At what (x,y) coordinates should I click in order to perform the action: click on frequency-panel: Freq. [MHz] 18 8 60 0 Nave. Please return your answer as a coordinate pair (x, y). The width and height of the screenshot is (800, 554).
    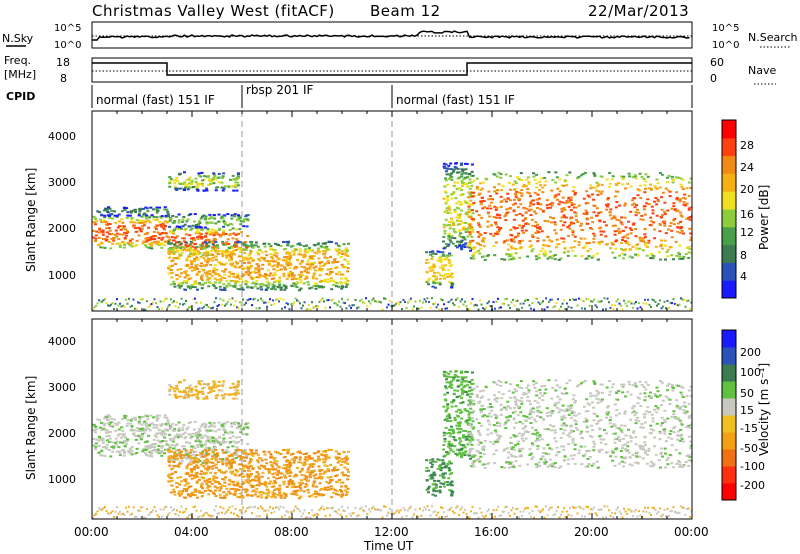
    Looking at the image, I should click on (390, 69).